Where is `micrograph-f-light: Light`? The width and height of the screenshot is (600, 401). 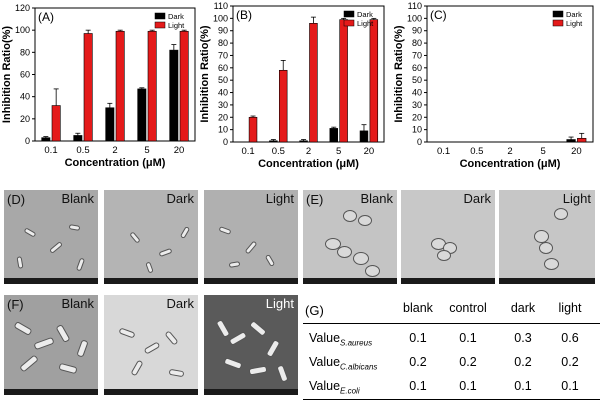
micrograph-f-light: Light is located at coordinates (251, 345).